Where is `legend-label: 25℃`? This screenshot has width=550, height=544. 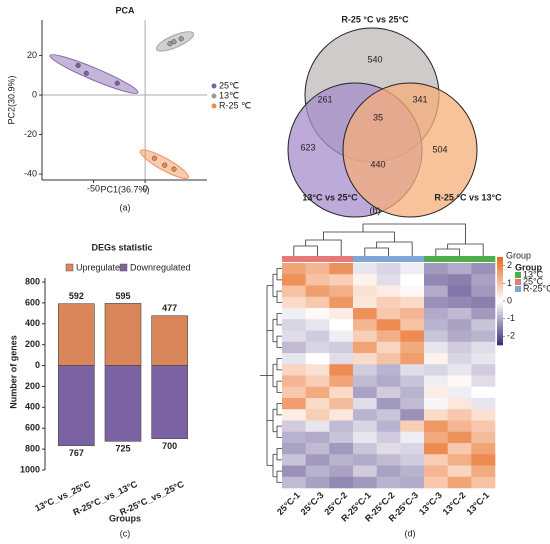 legend-label: 25℃ is located at coordinates (229, 85).